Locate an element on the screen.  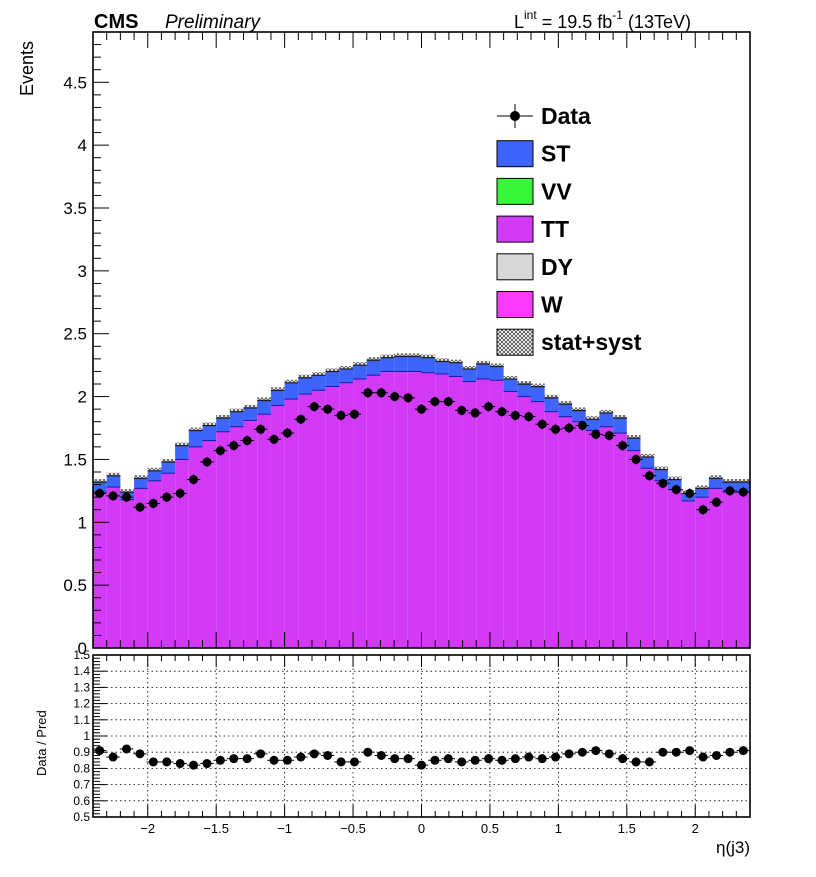
legend-stat-syst-swatch is located at coordinates (515, 342).